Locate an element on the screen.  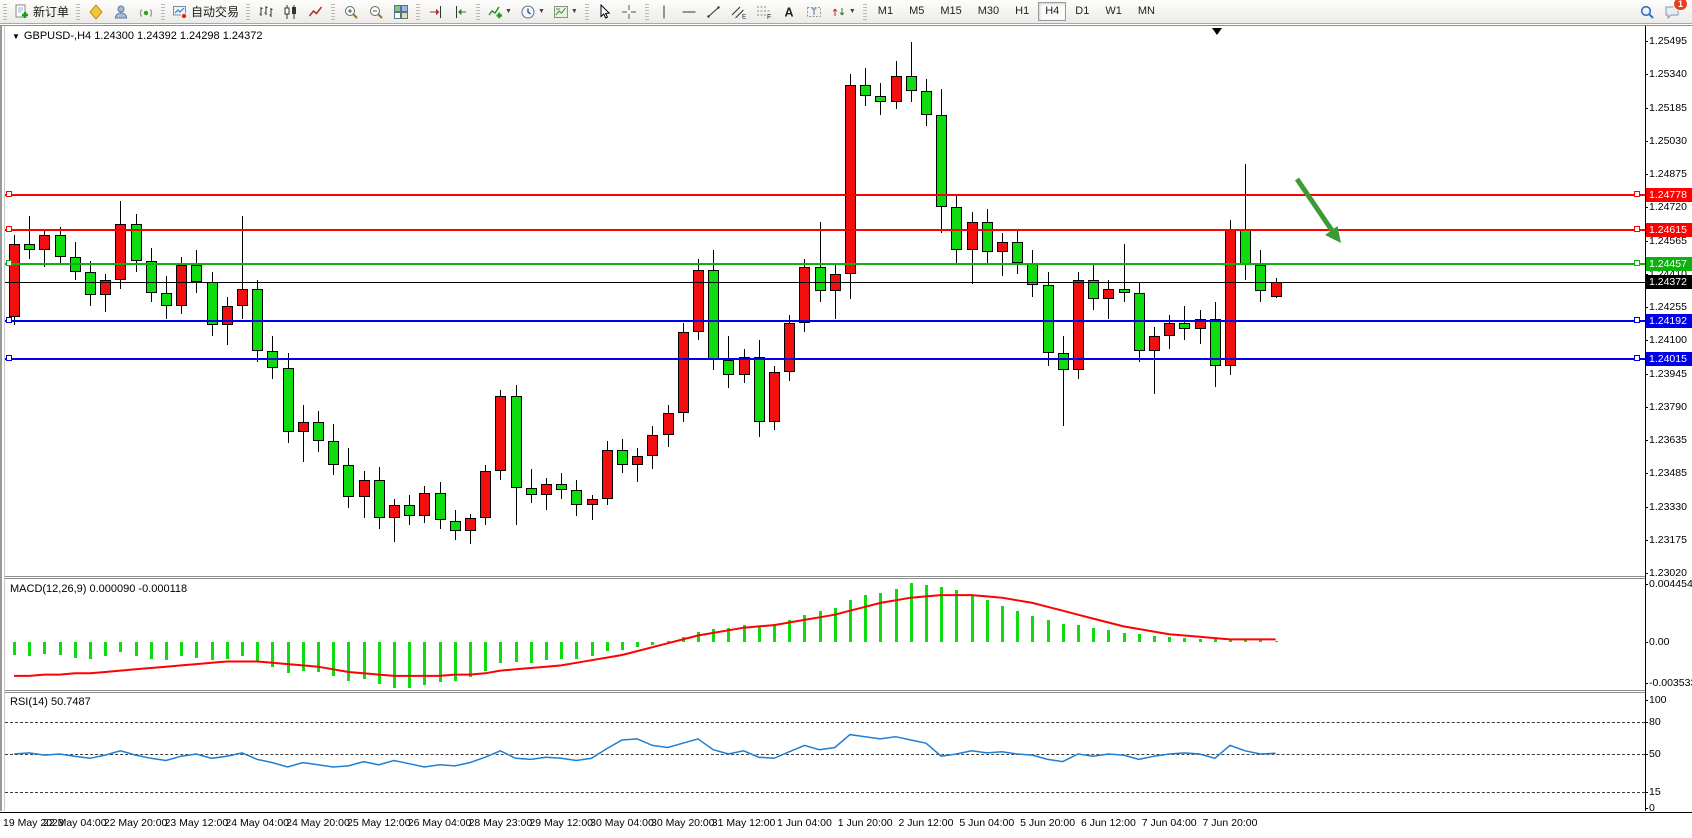
auto-scroll-button is located at coordinates (460, 11).